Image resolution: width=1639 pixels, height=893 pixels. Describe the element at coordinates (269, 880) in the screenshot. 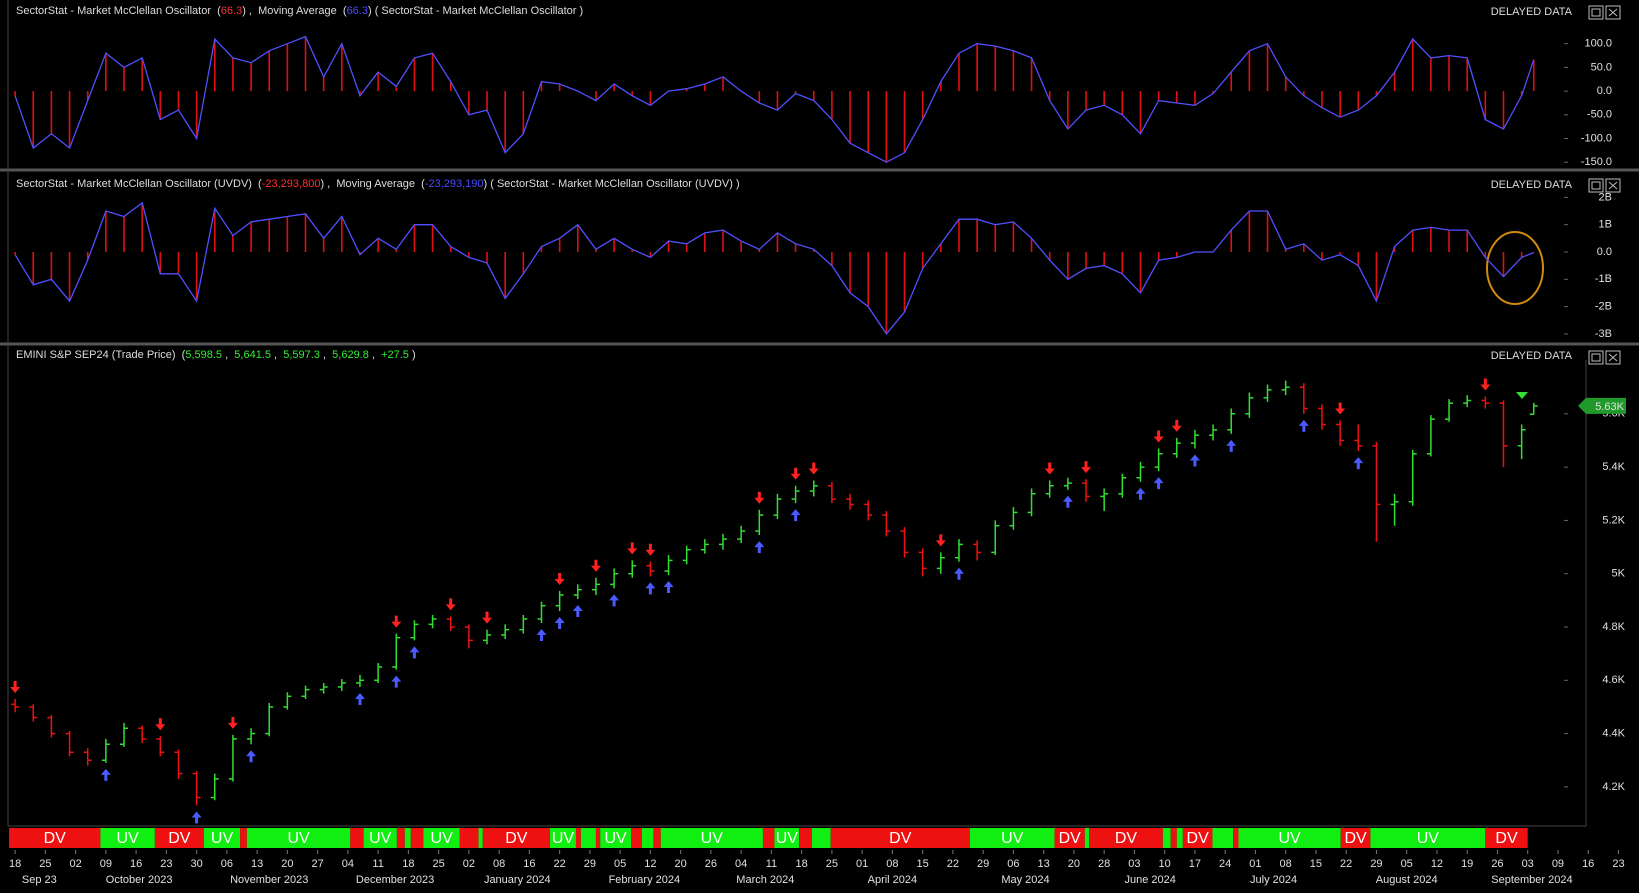

I see `month-label: November 2023` at that location.